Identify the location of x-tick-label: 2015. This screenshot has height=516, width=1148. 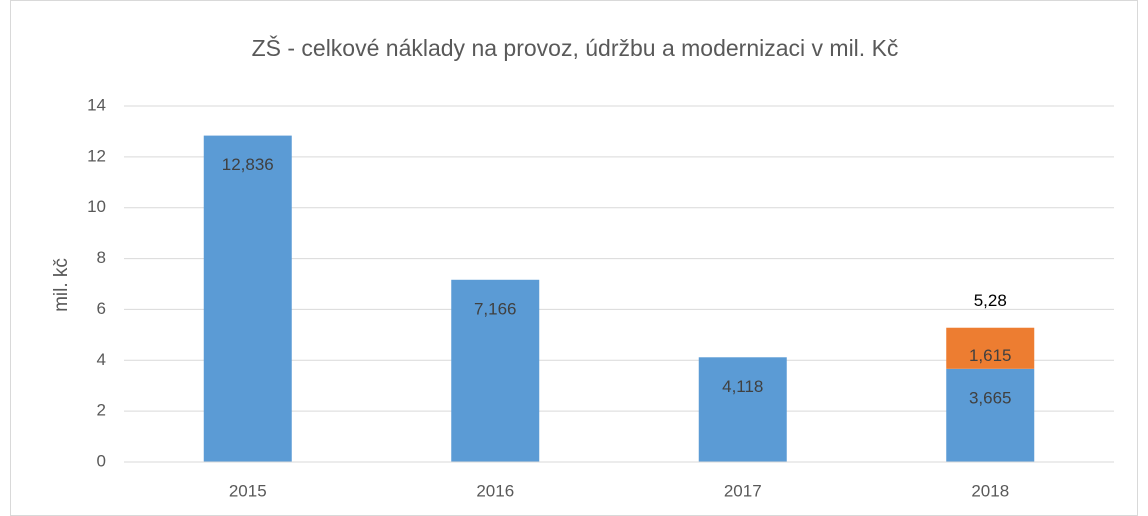
(248, 490).